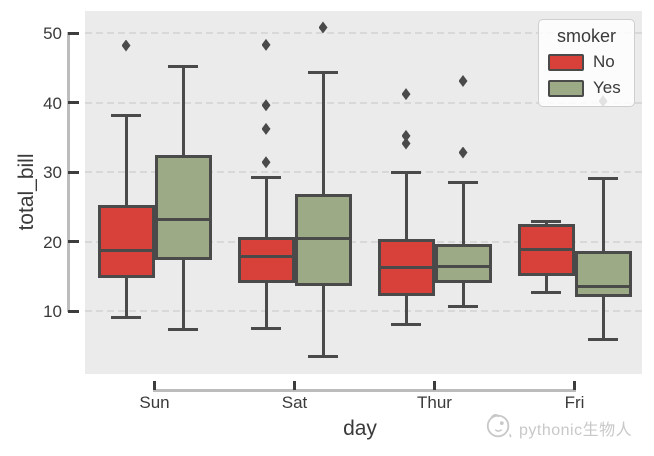 The width and height of the screenshot is (654, 456). I want to click on box-yes-thur, so click(463, 264).